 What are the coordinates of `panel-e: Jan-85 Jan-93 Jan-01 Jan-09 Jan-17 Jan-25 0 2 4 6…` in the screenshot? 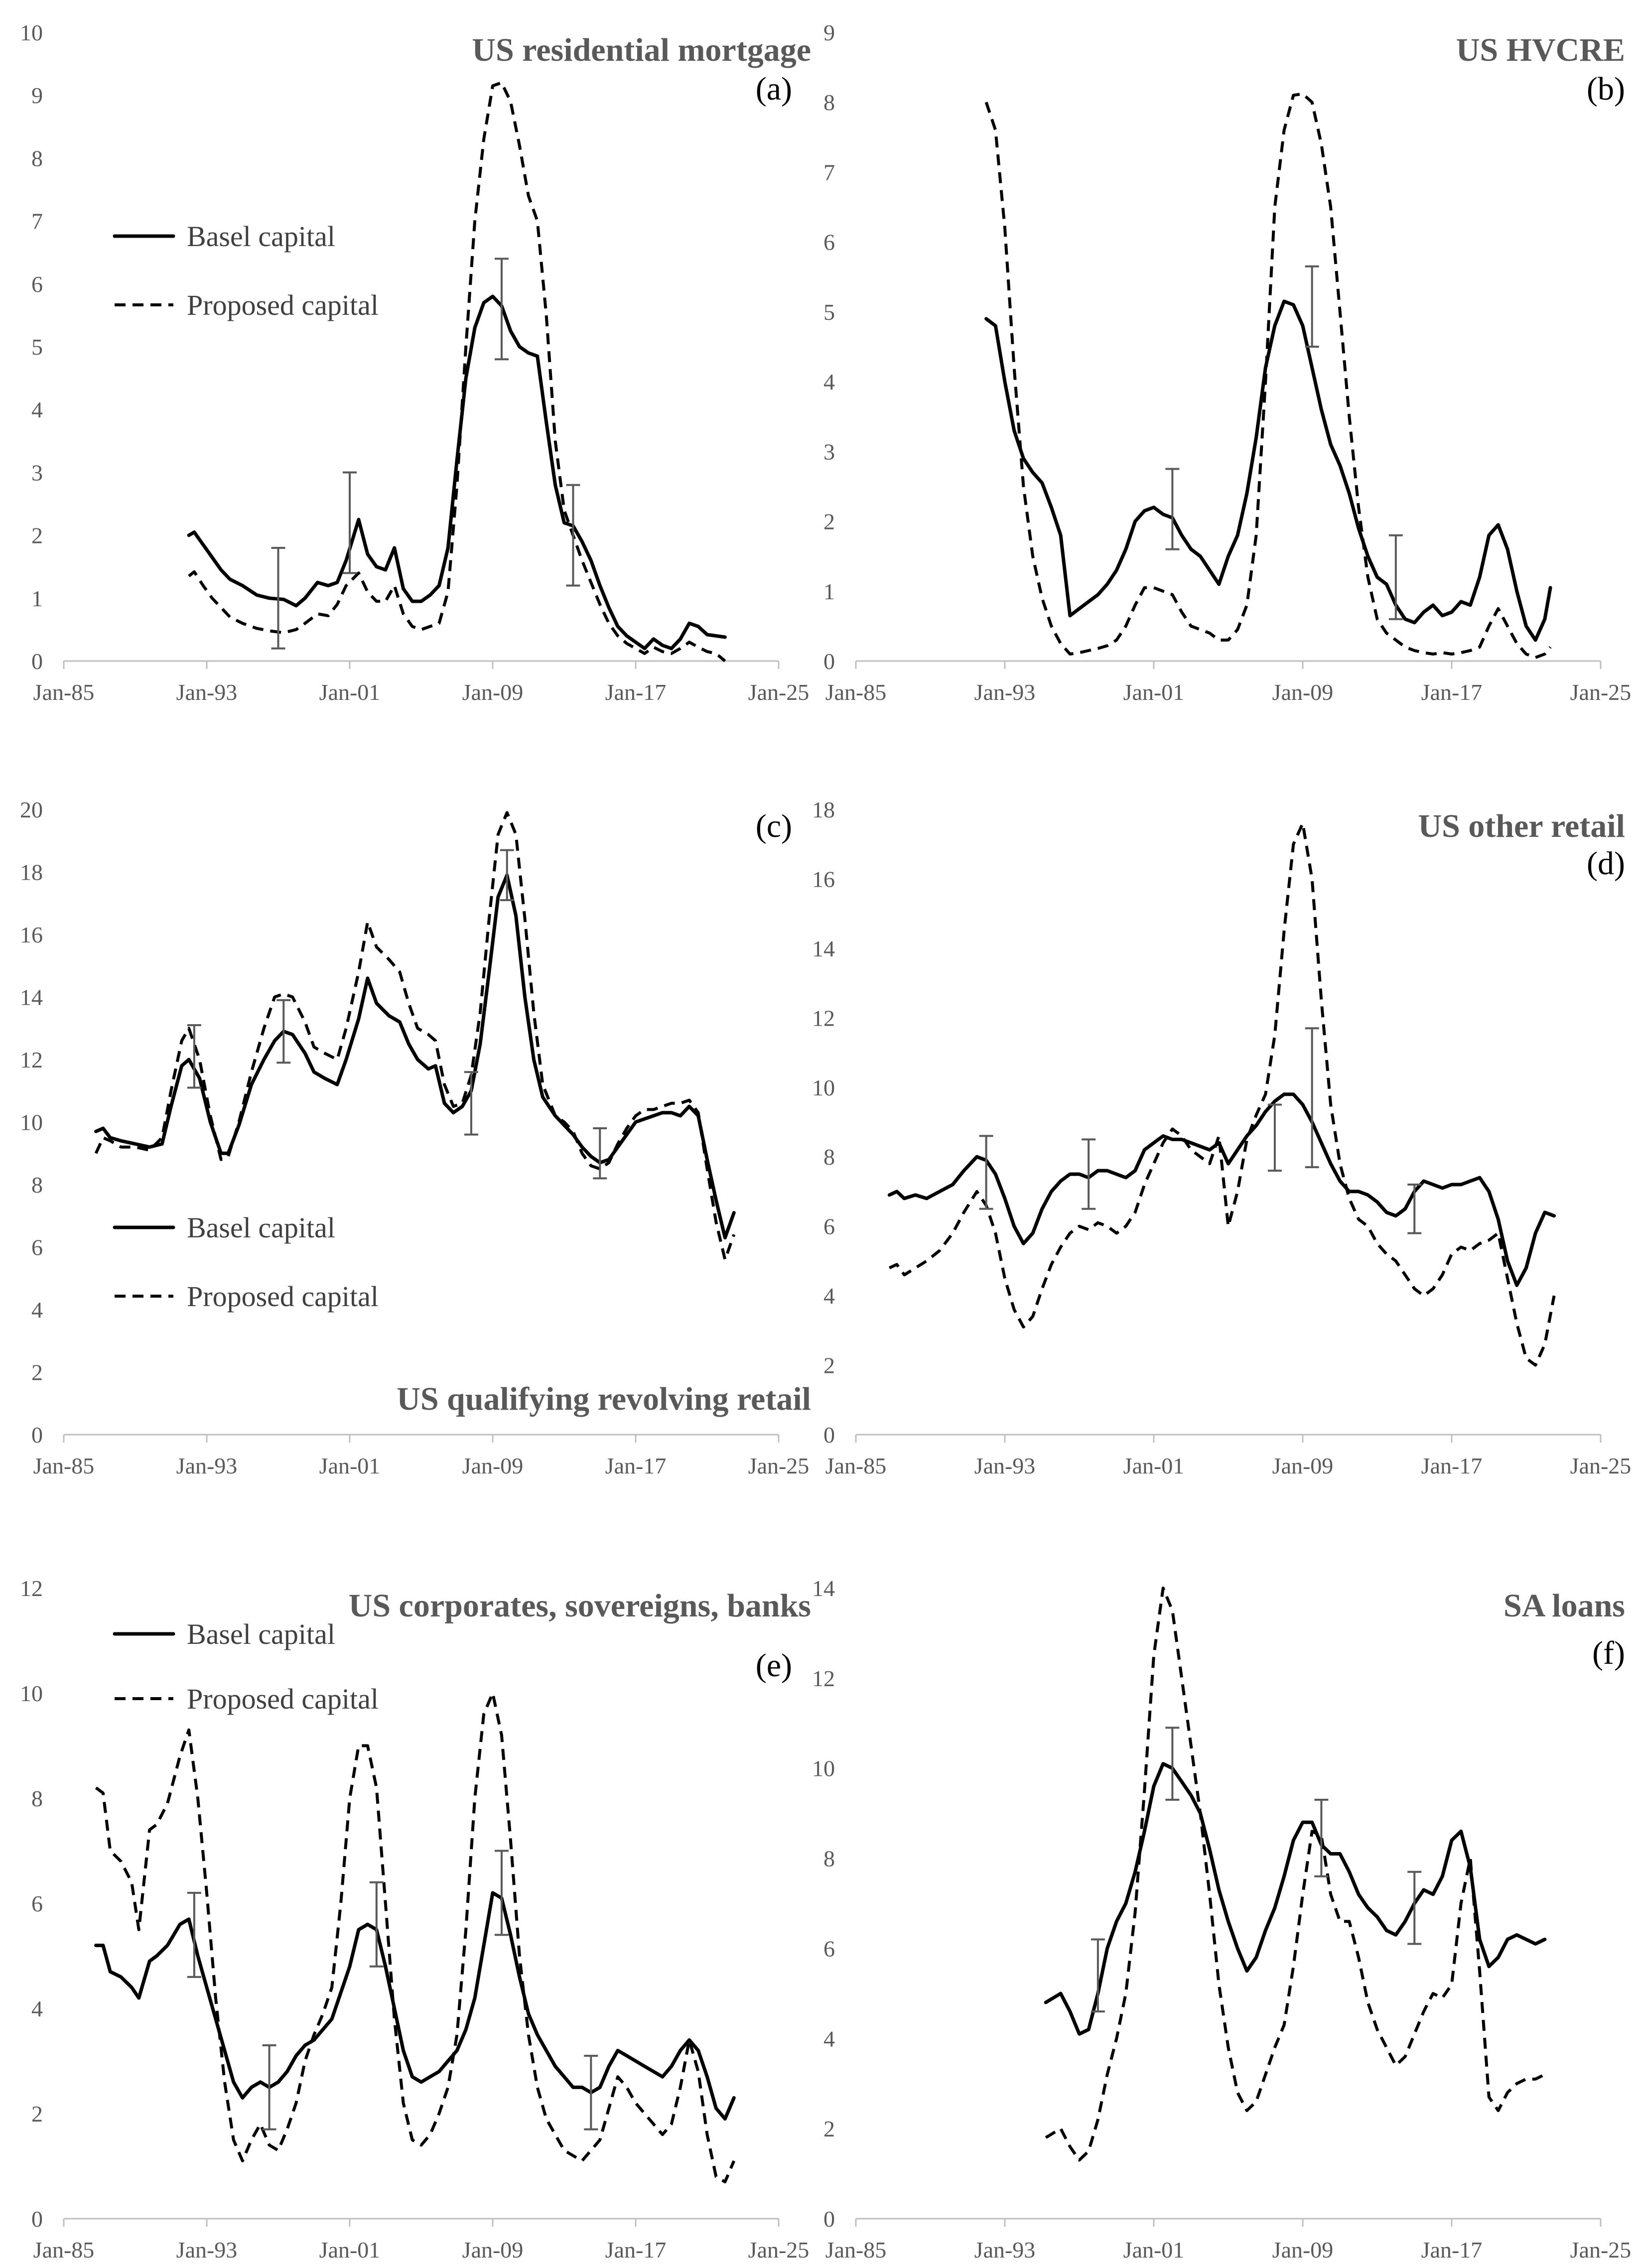 It's located at (415, 1919).